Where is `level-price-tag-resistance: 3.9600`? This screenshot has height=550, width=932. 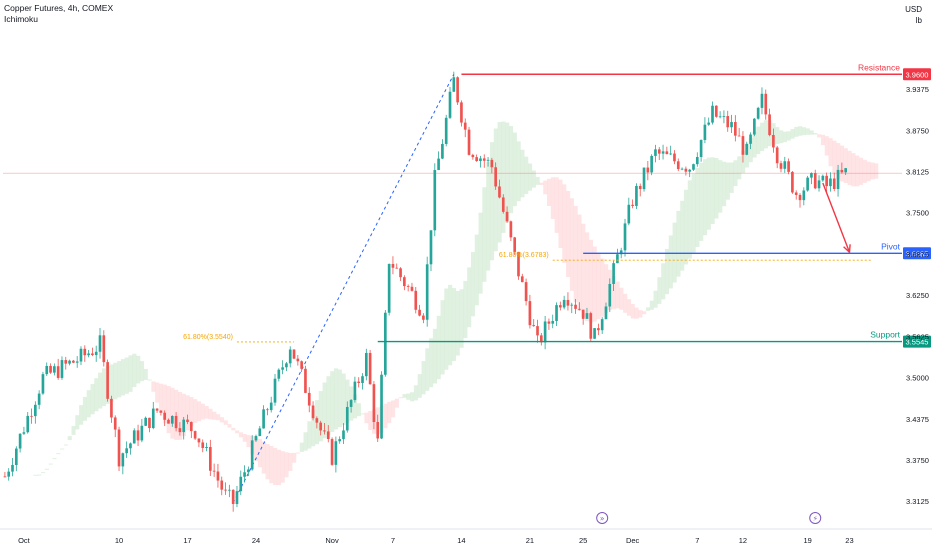 level-price-tag-resistance: 3.9600 is located at coordinates (917, 74).